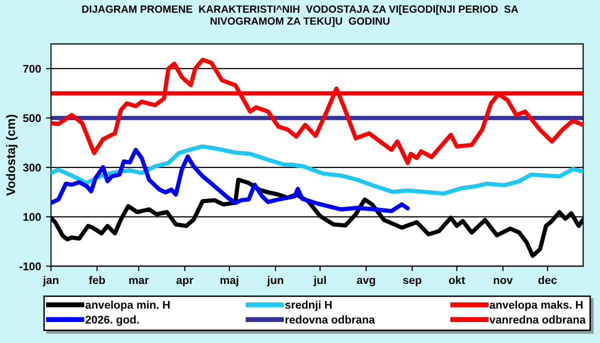 This screenshot has height=343, width=600. I want to click on x-tick-label: jan, so click(50, 281).